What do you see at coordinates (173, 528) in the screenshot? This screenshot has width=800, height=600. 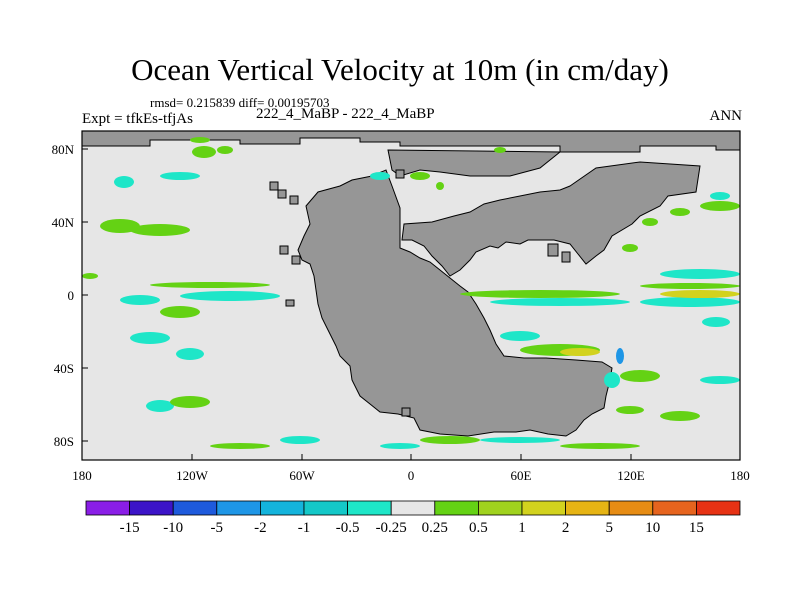 I see `colorbar-label: -10` at bounding box center [173, 528].